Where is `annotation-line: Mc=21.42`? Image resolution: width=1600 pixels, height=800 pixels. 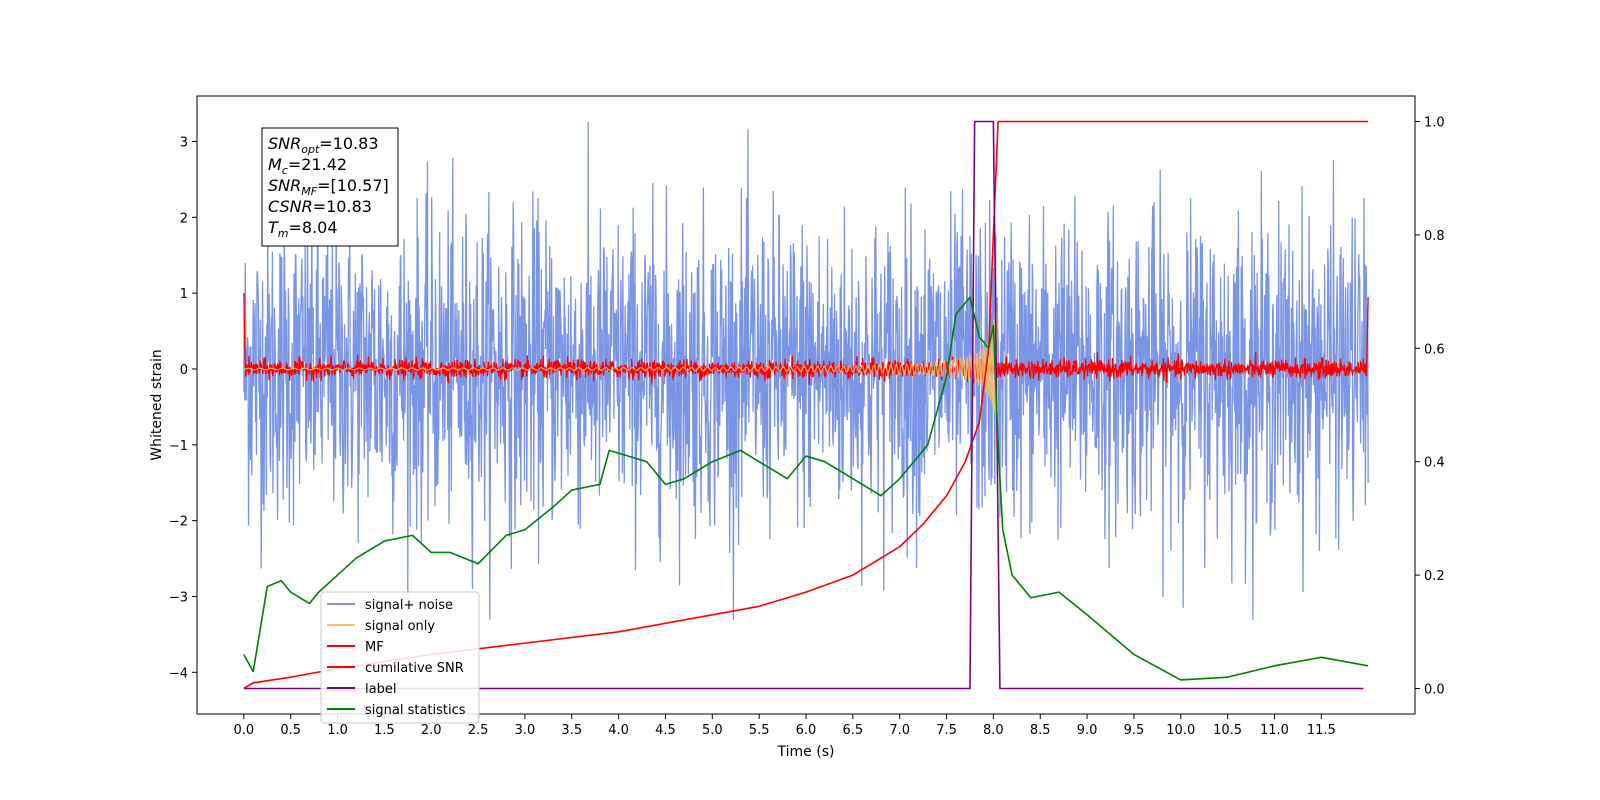 annotation-line: Mc=21.42 is located at coordinates (307, 166).